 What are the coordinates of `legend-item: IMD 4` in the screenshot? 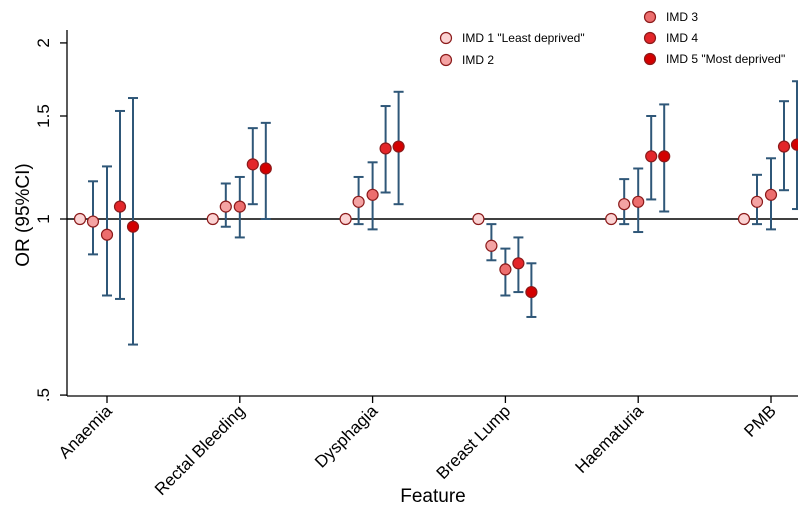 It's located at (670, 38).